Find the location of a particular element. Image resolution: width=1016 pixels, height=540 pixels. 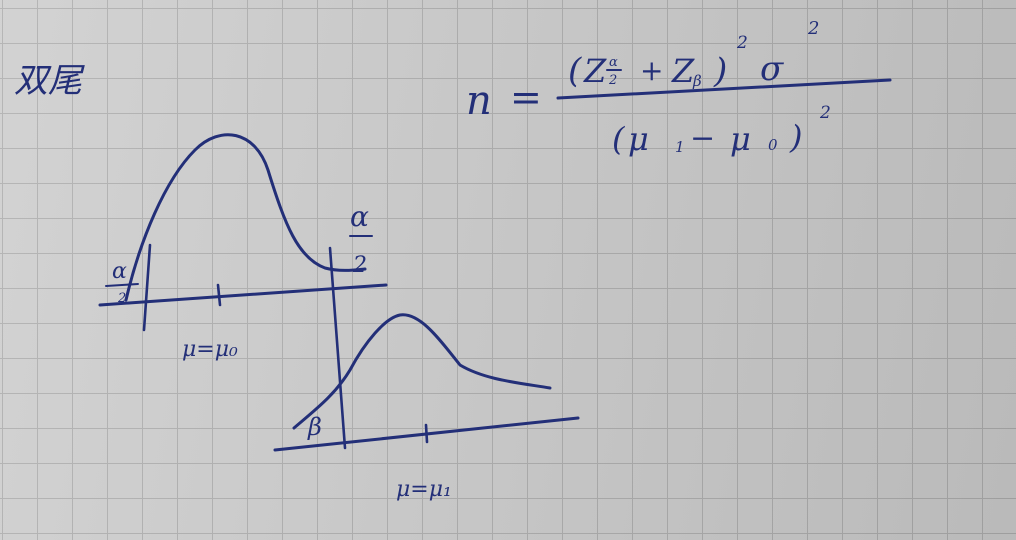

mu0-sub: 0 is located at coordinates (773, 145).